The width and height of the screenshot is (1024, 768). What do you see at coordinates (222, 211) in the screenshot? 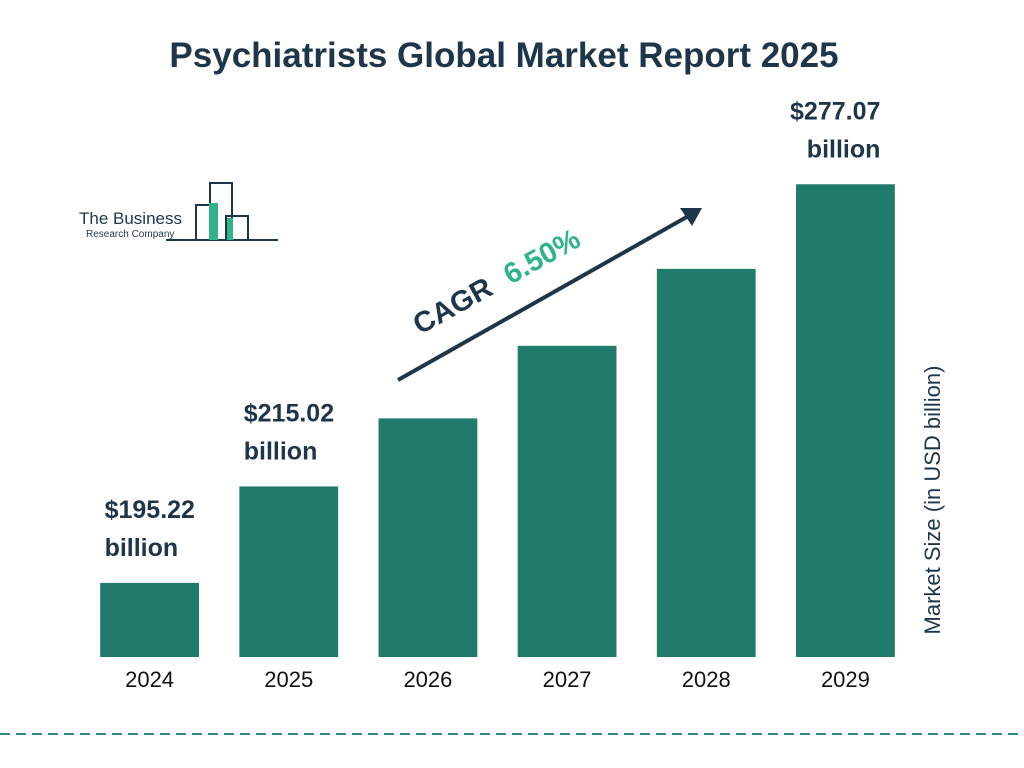
I see `logo-lines` at bounding box center [222, 211].